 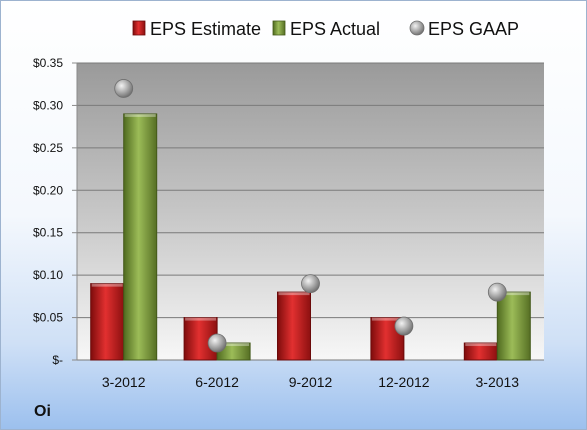 What do you see at coordinates (42, 411) in the screenshot?
I see `company-label: Oi` at bounding box center [42, 411].